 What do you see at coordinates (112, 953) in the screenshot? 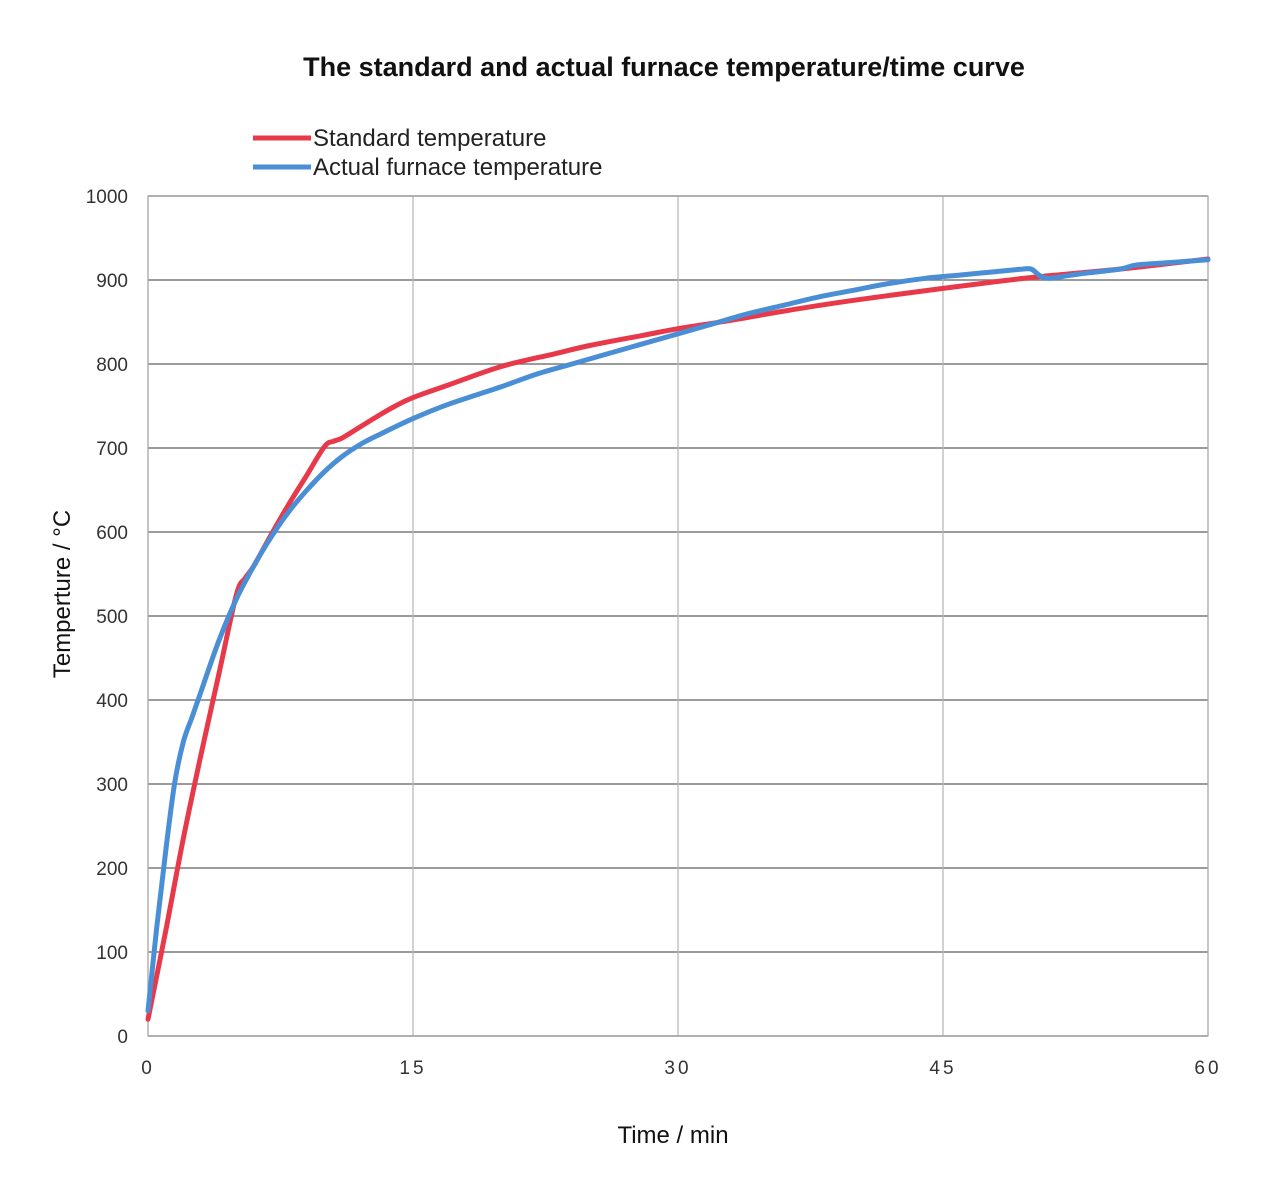
I see `y-tick-label-100: 100` at bounding box center [112, 953].